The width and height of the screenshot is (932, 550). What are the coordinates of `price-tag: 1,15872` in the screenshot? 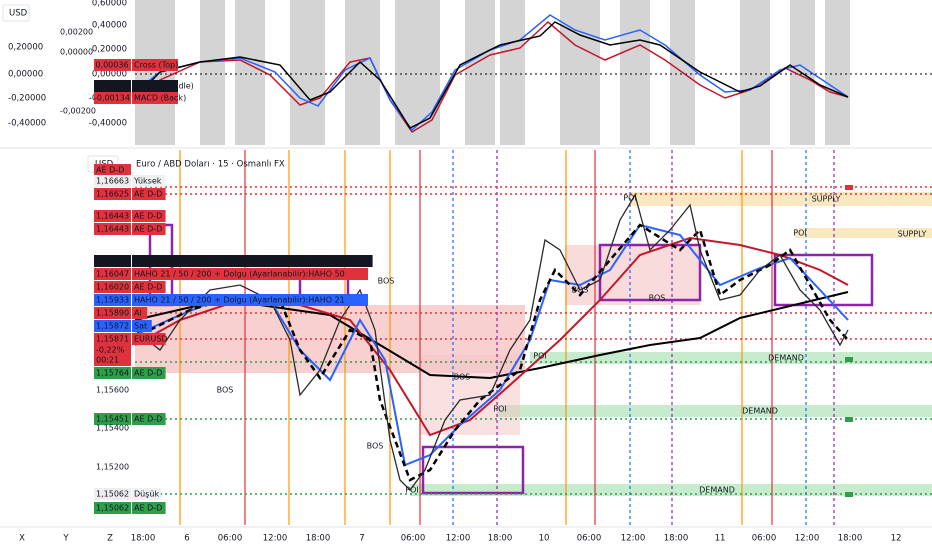 It's located at (112, 326).